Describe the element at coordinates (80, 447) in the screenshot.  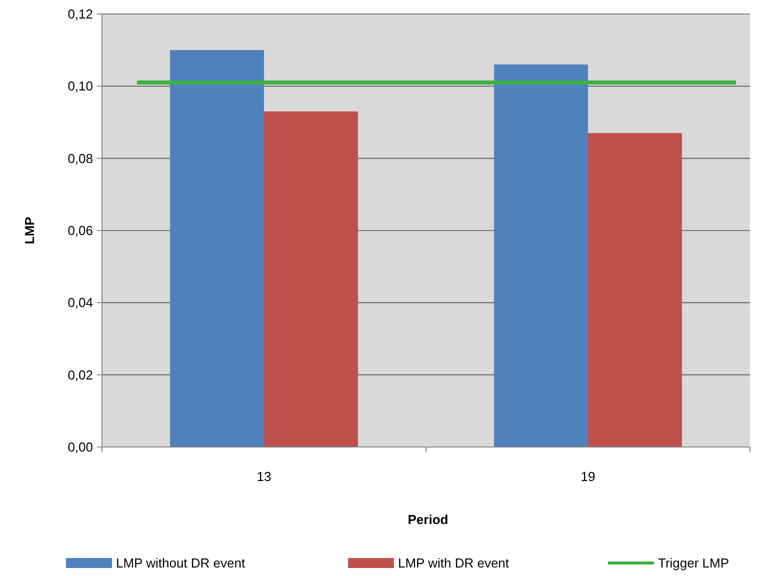
I see `y-tick-label: 0,00` at that location.